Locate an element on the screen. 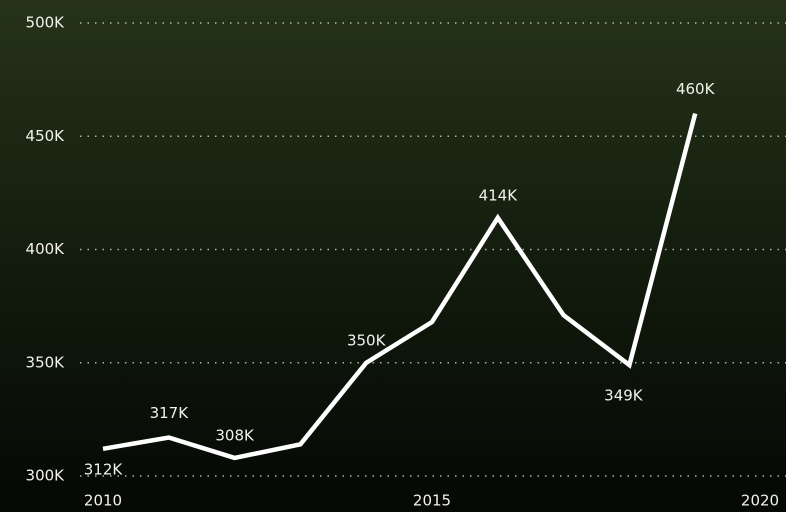 The height and width of the screenshot is (512, 786). x-tick-label: 2015 is located at coordinates (432, 501).